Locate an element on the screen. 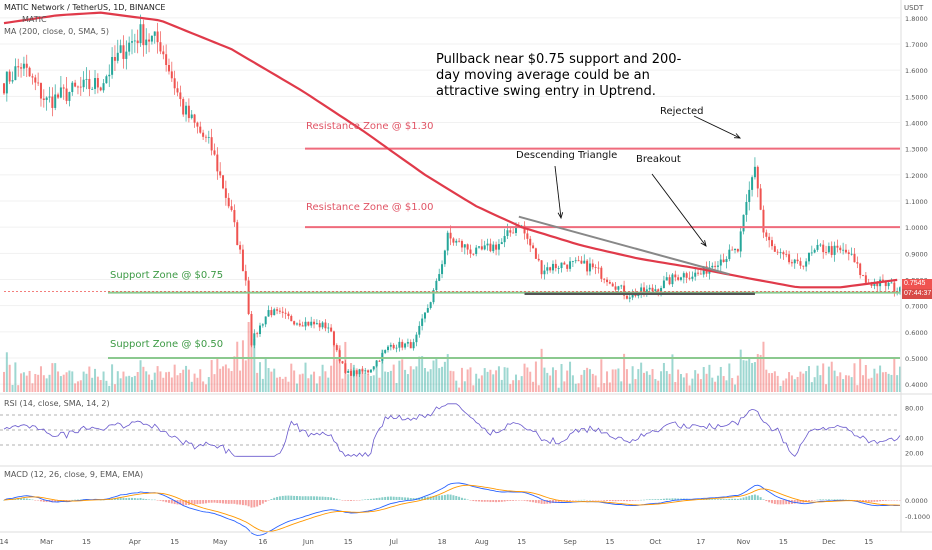  time-tick-label: May is located at coordinates (220, 542).